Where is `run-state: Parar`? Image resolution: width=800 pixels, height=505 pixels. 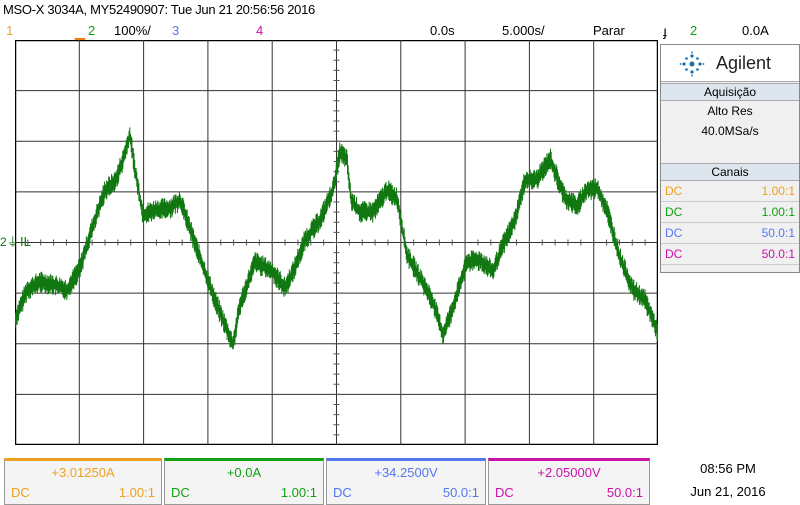 run-state: Parar is located at coordinates (609, 30).